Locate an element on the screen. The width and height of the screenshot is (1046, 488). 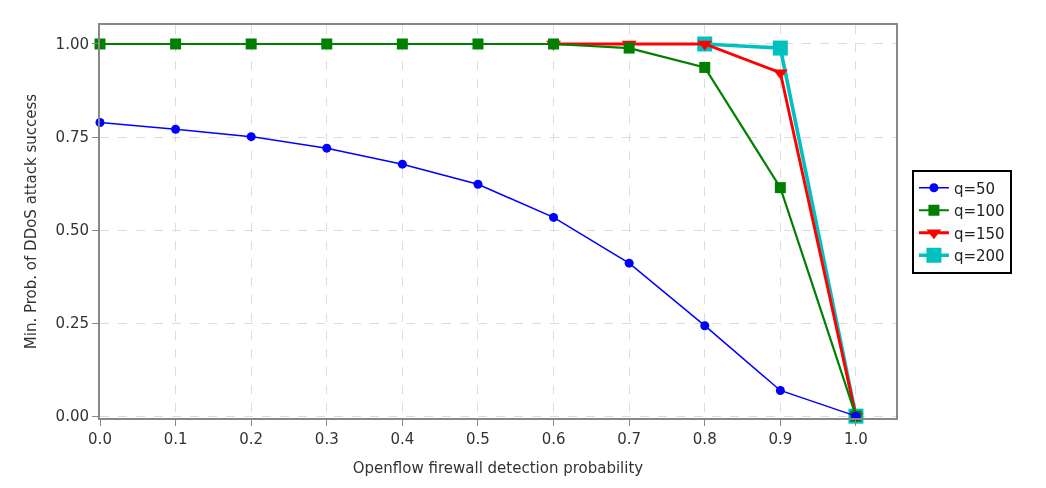
y-tick-label: 1.00 is located at coordinates (72, 44).